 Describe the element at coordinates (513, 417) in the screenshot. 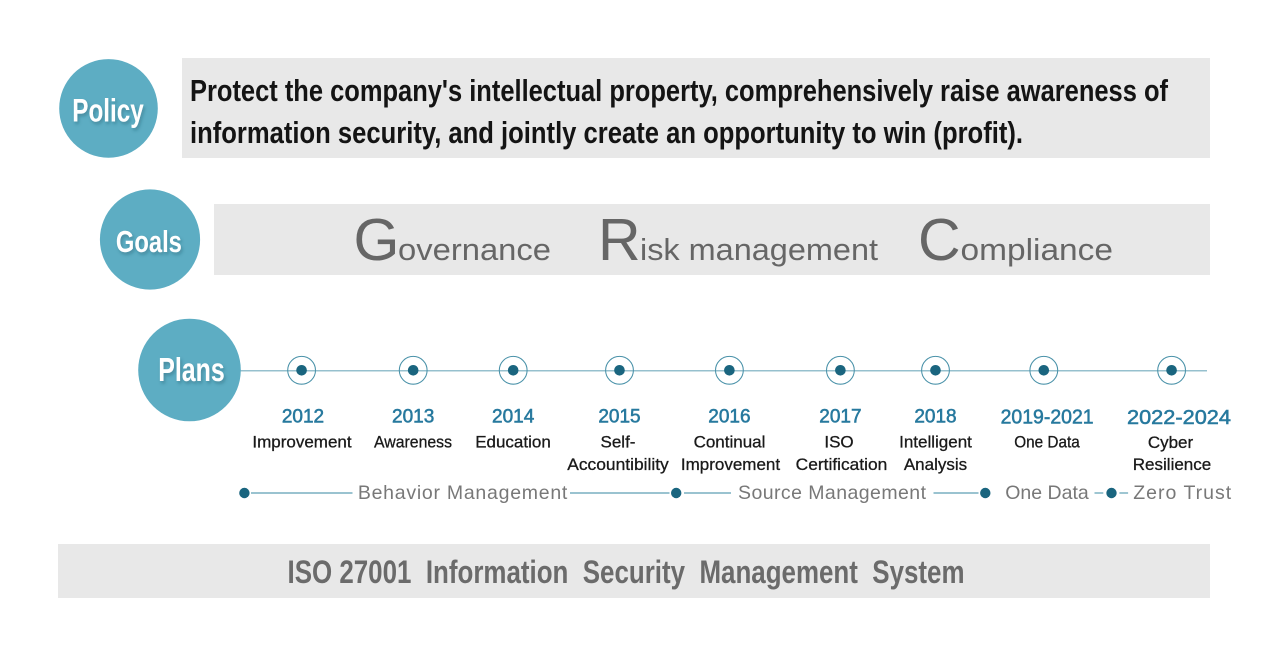

I see `svg-text: 2014` at that location.